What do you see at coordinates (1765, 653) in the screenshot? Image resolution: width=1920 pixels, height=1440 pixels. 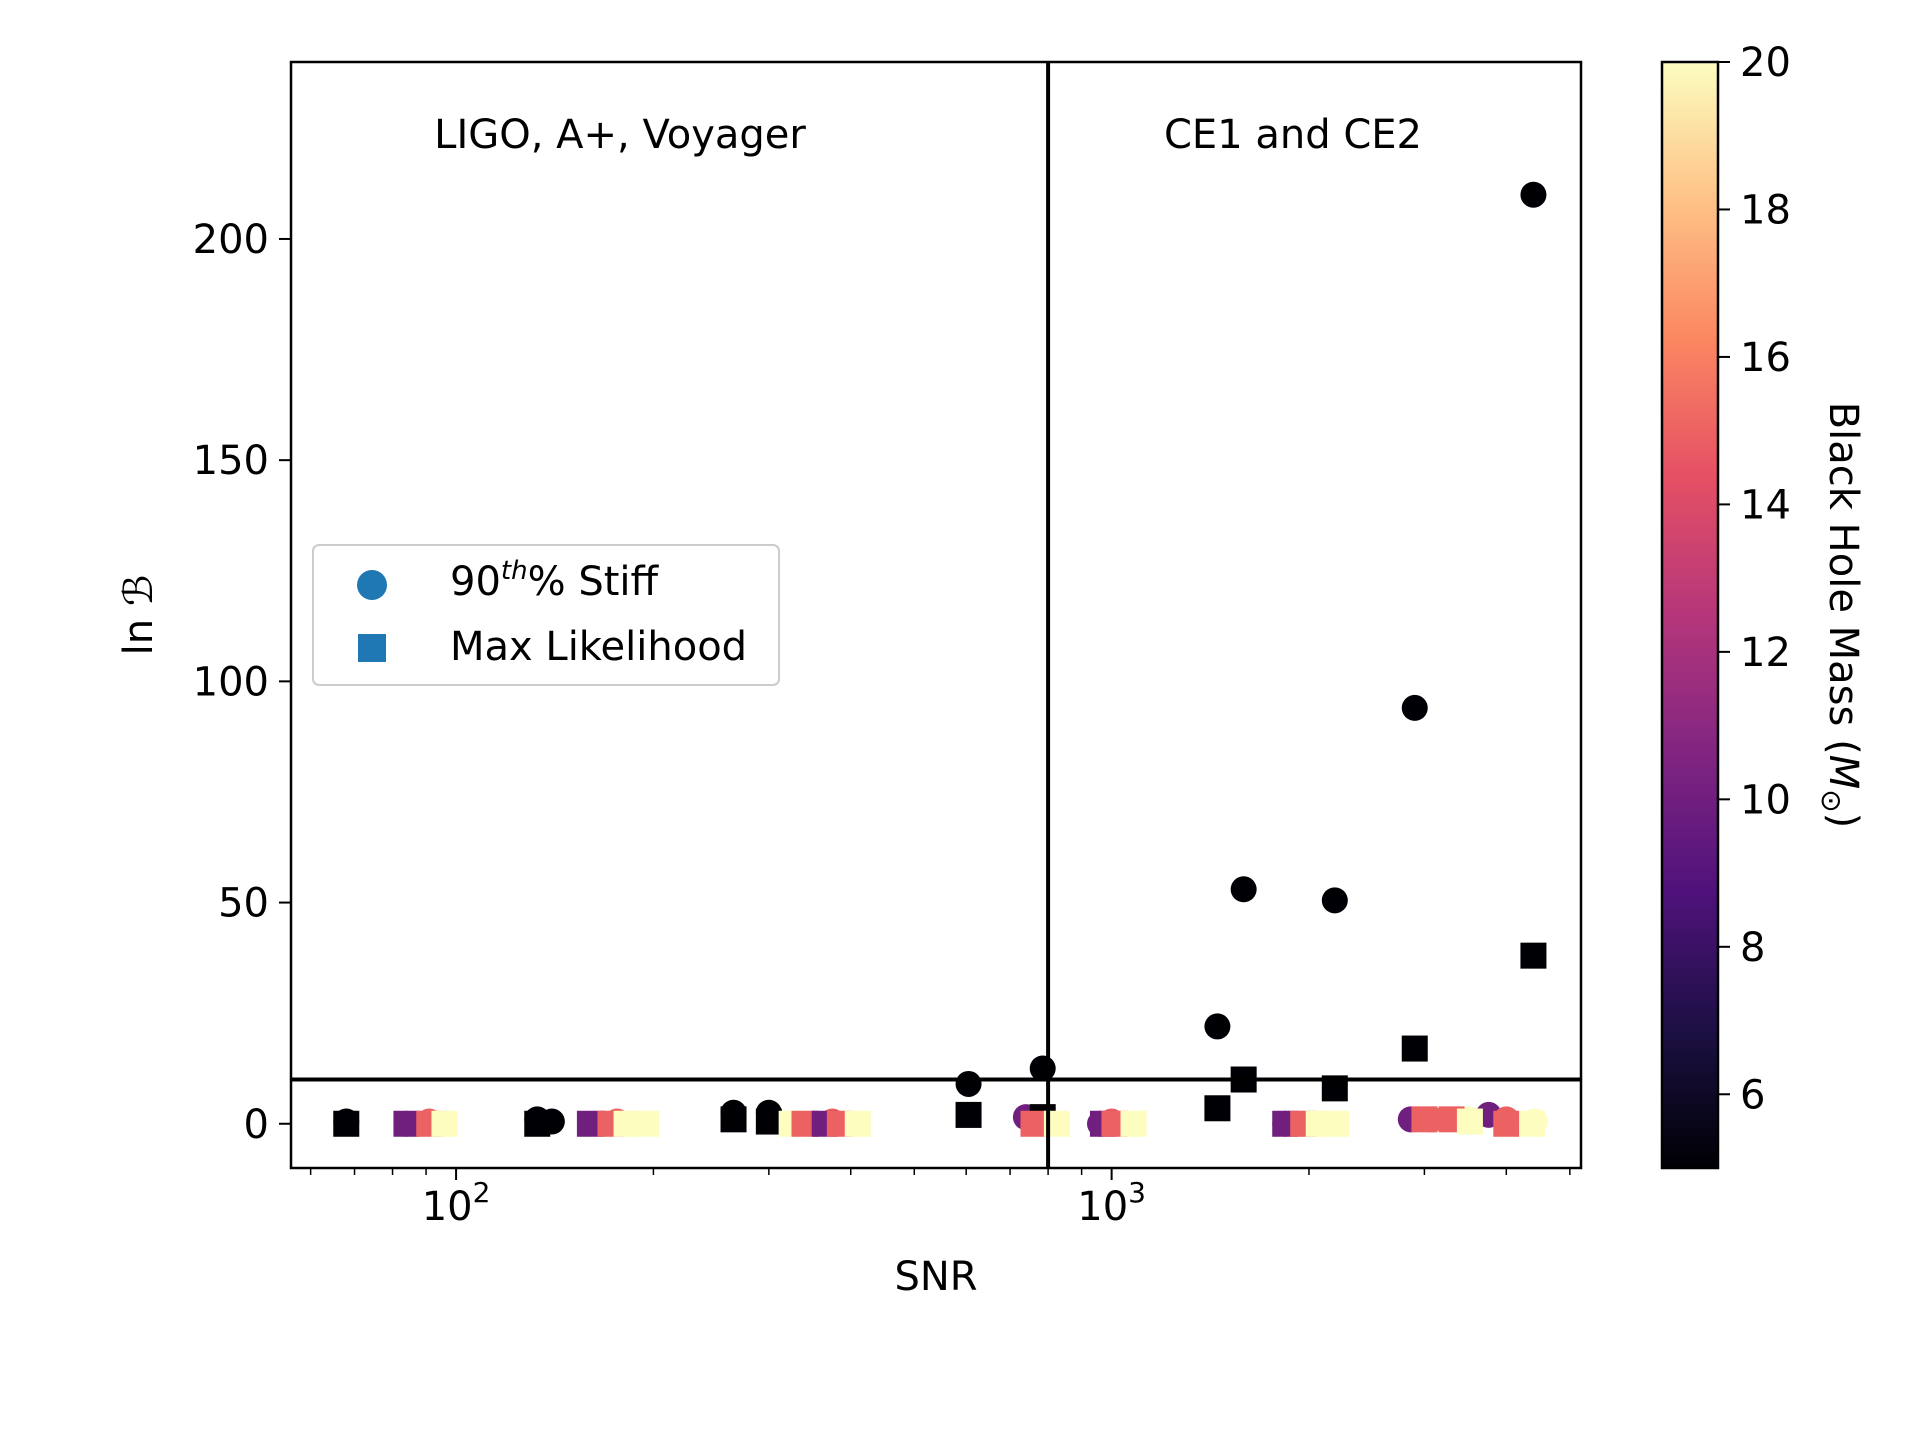 I see `colorbar-tick-label: 12` at bounding box center [1765, 653].